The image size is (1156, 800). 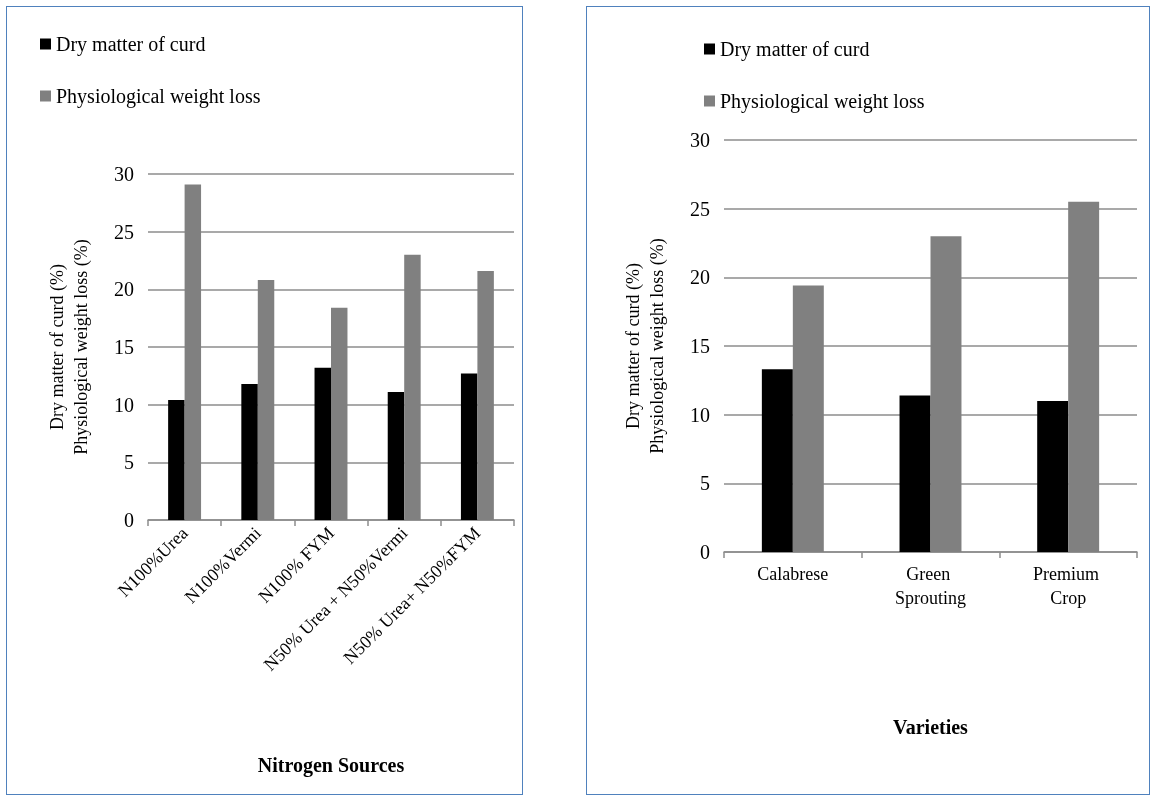 What do you see at coordinates (931, 727) in the screenshot?
I see `x-axis-title: Varieties` at bounding box center [931, 727].